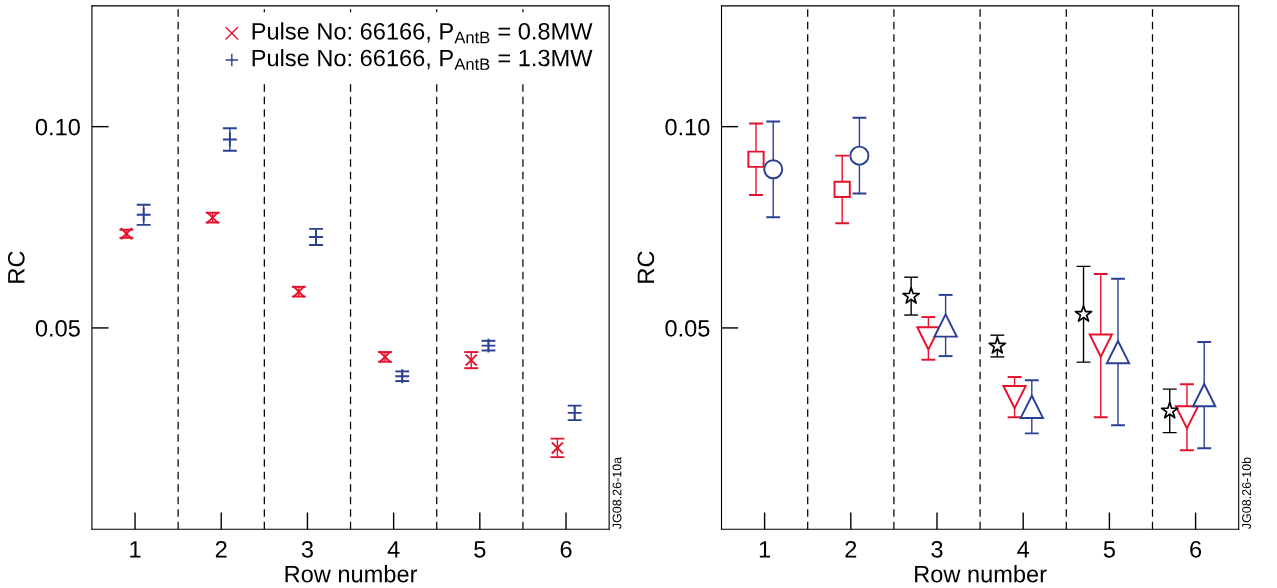 The image size is (1277, 588). Describe the element at coordinates (422, 33) in the screenshot. I see `legend-label: Pulse No: 66166, P$_{AntB}$ = 0.8MW` at that location.